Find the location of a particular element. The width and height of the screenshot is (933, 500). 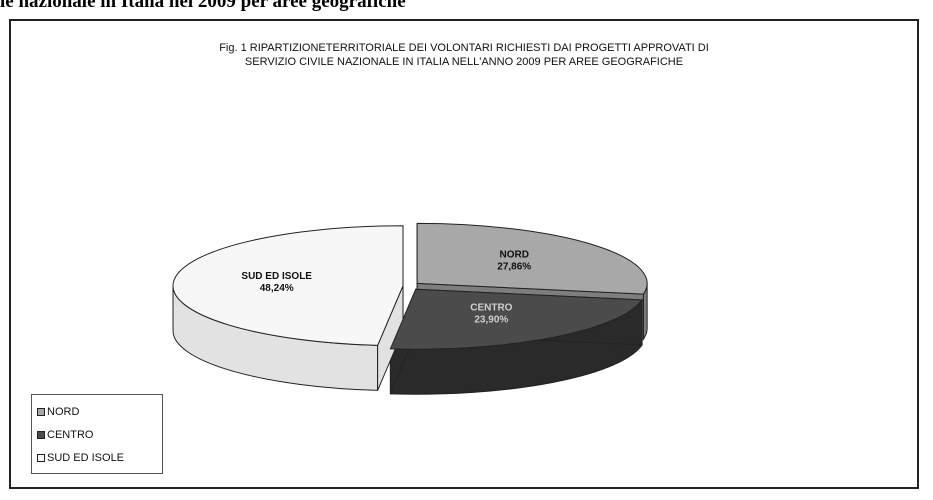

legend-item-centro: CENTRO is located at coordinates (99, 434).